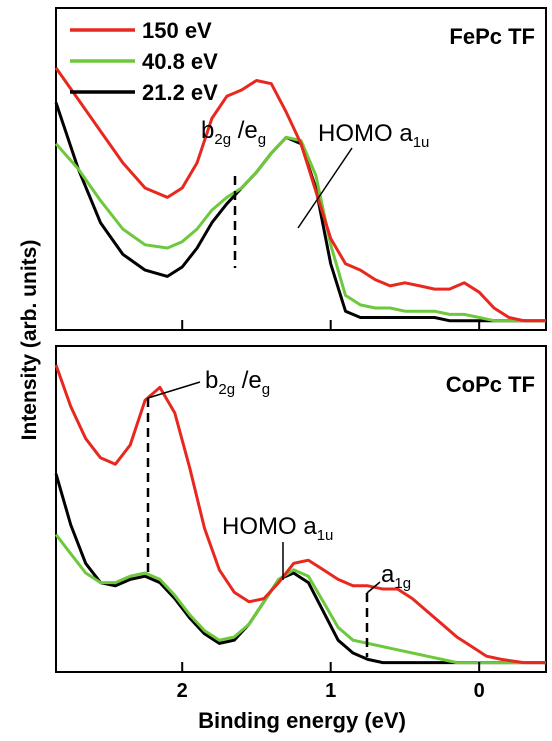 The image size is (552, 741). Describe the element at coordinates (180, 92) in the screenshot. I see `legend-label-21ev: 21.2 eV` at that location.